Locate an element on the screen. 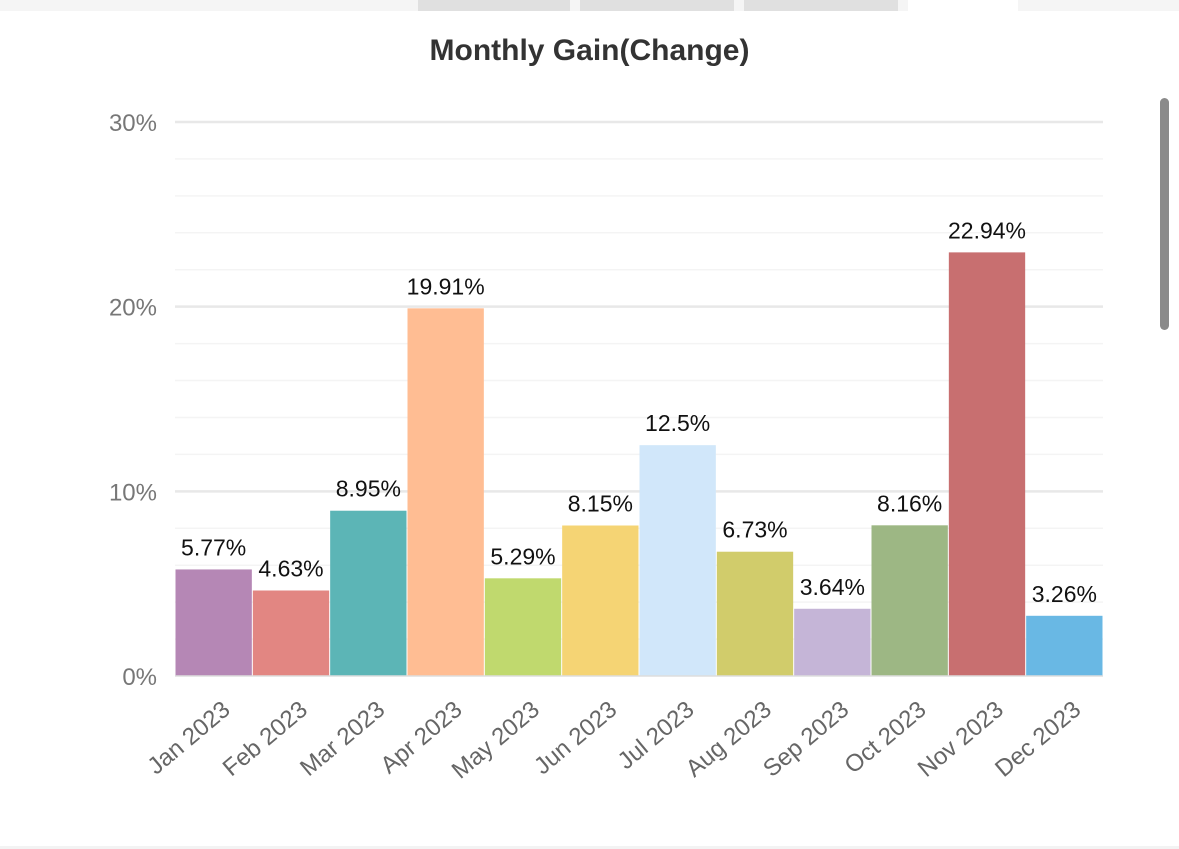  vertical-scrollbar is located at coordinates (1164, 214).